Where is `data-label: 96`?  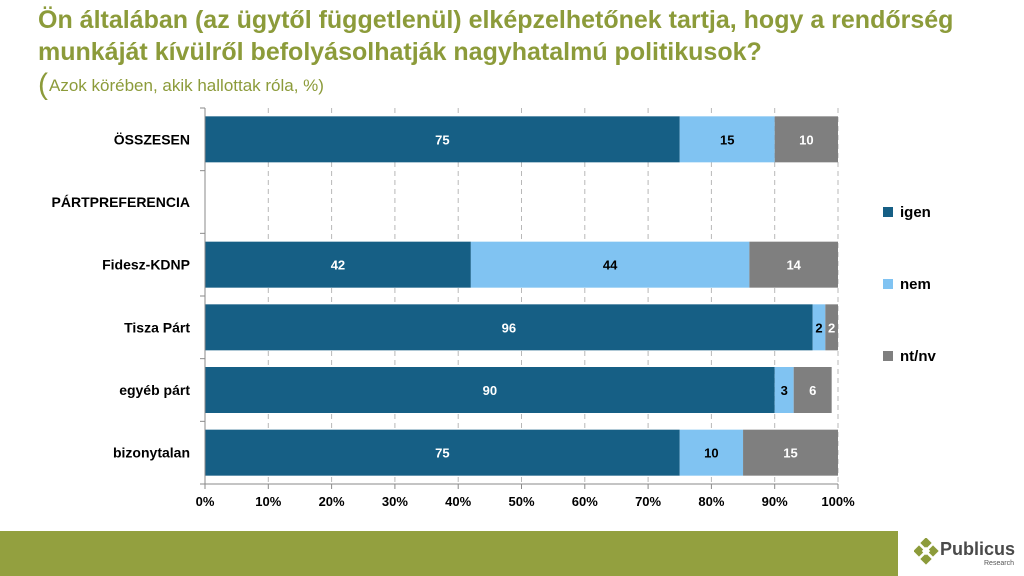
data-label: 96 is located at coordinates (509, 327).